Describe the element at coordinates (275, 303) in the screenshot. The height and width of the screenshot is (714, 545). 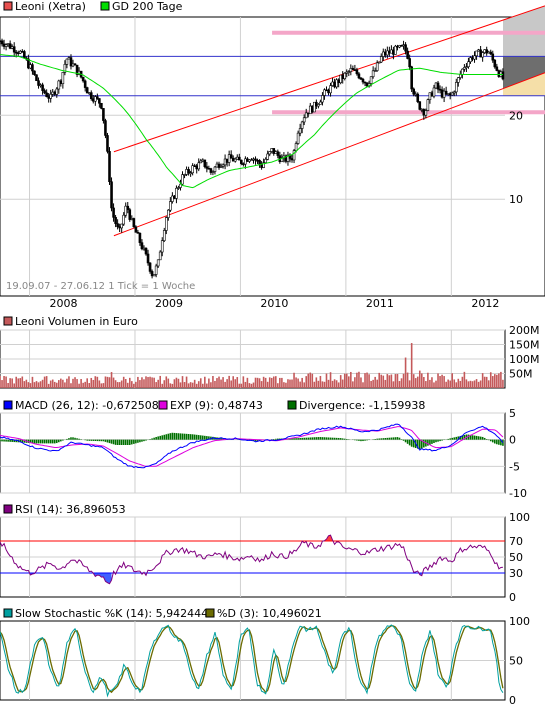
I see `x-axis-year-labels: 2008 2009 2010 2011 2012` at that location.